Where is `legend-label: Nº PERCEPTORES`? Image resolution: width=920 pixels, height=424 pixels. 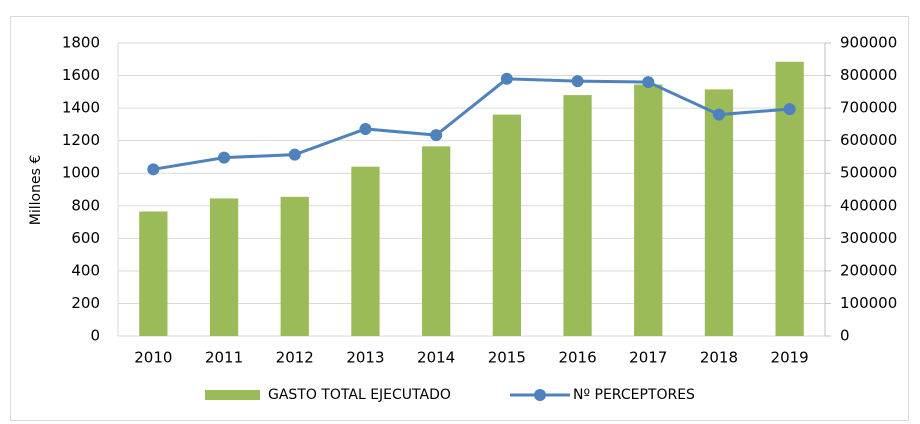 legend-label: Nº PERCEPTORES is located at coordinates (634, 395).